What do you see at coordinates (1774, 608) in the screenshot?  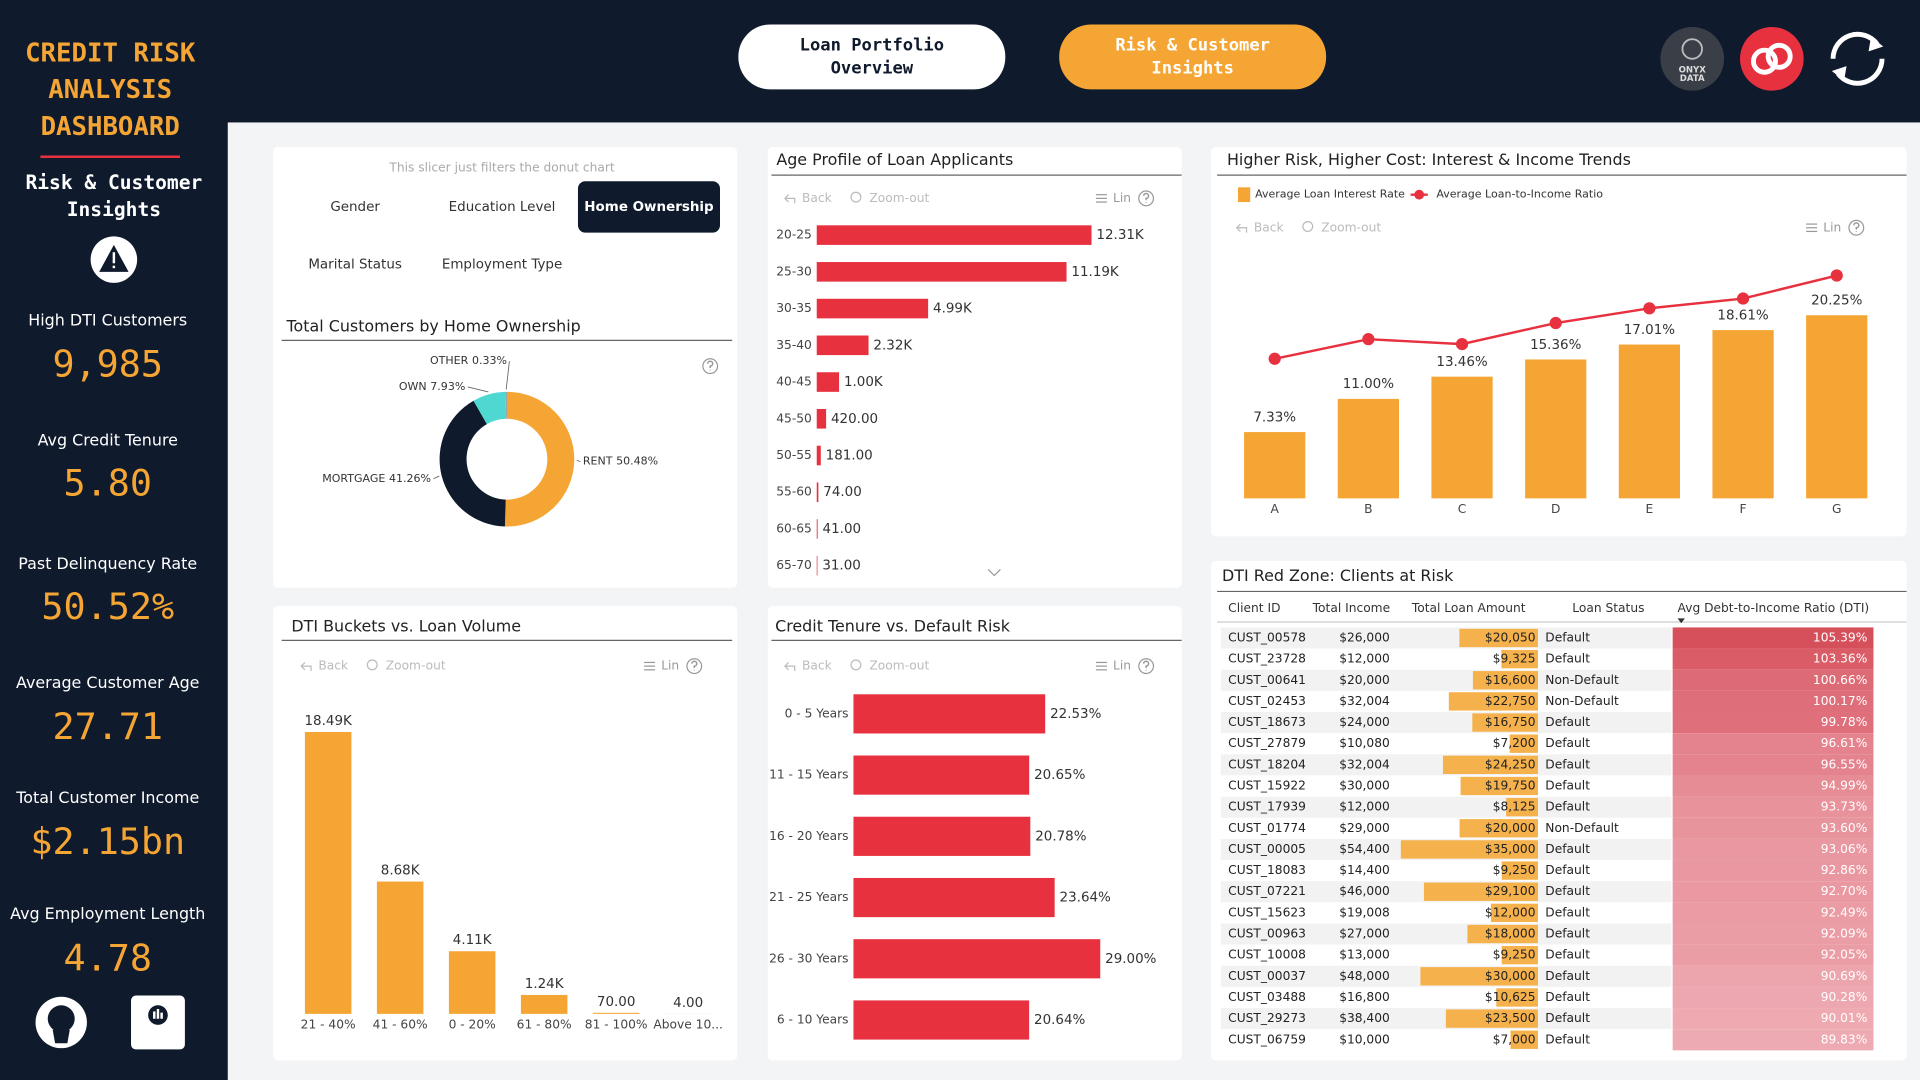 I see `table-header: Avg Debt-to-Income Ratio (DTI)` at bounding box center [1774, 608].